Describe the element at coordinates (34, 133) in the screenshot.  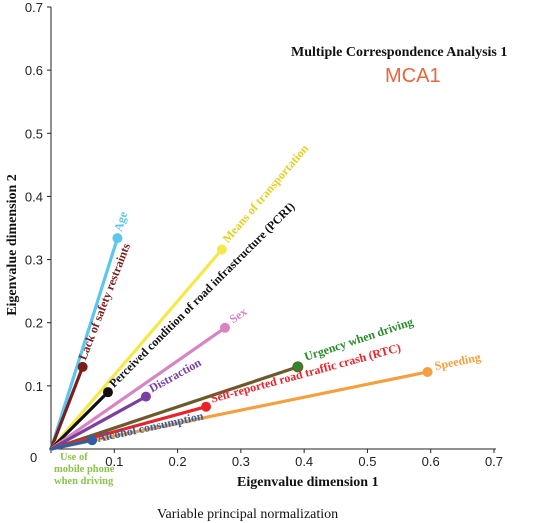
I see `y-tick-label: 0.5` at that location.